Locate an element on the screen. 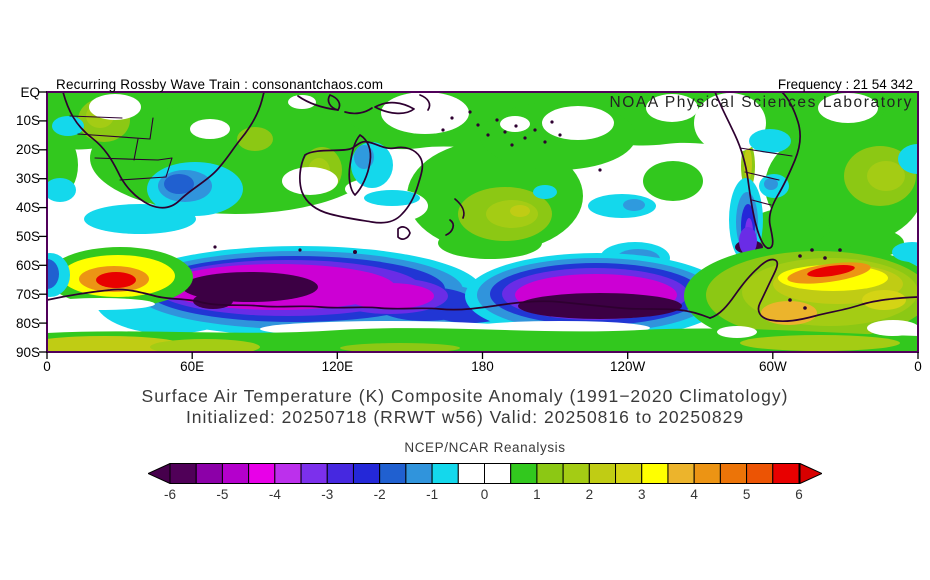  colorbar-tick-label: 0 is located at coordinates (484, 494).